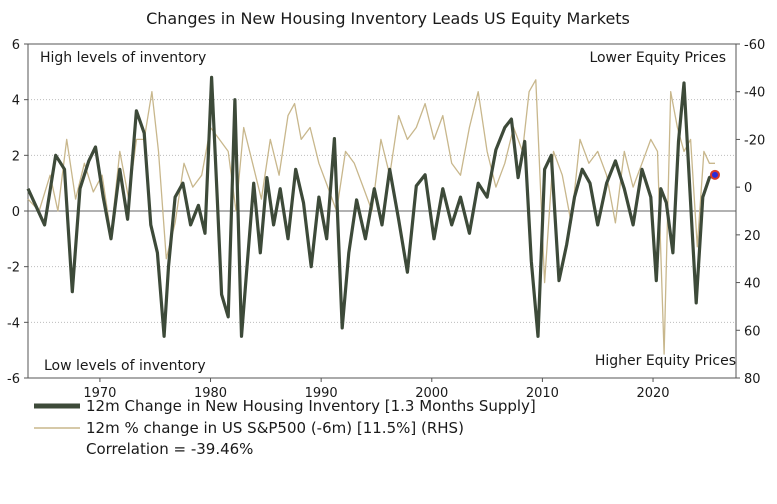 The image size is (777, 504). I want to click on left-tick-label: 2, so click(16, 156).